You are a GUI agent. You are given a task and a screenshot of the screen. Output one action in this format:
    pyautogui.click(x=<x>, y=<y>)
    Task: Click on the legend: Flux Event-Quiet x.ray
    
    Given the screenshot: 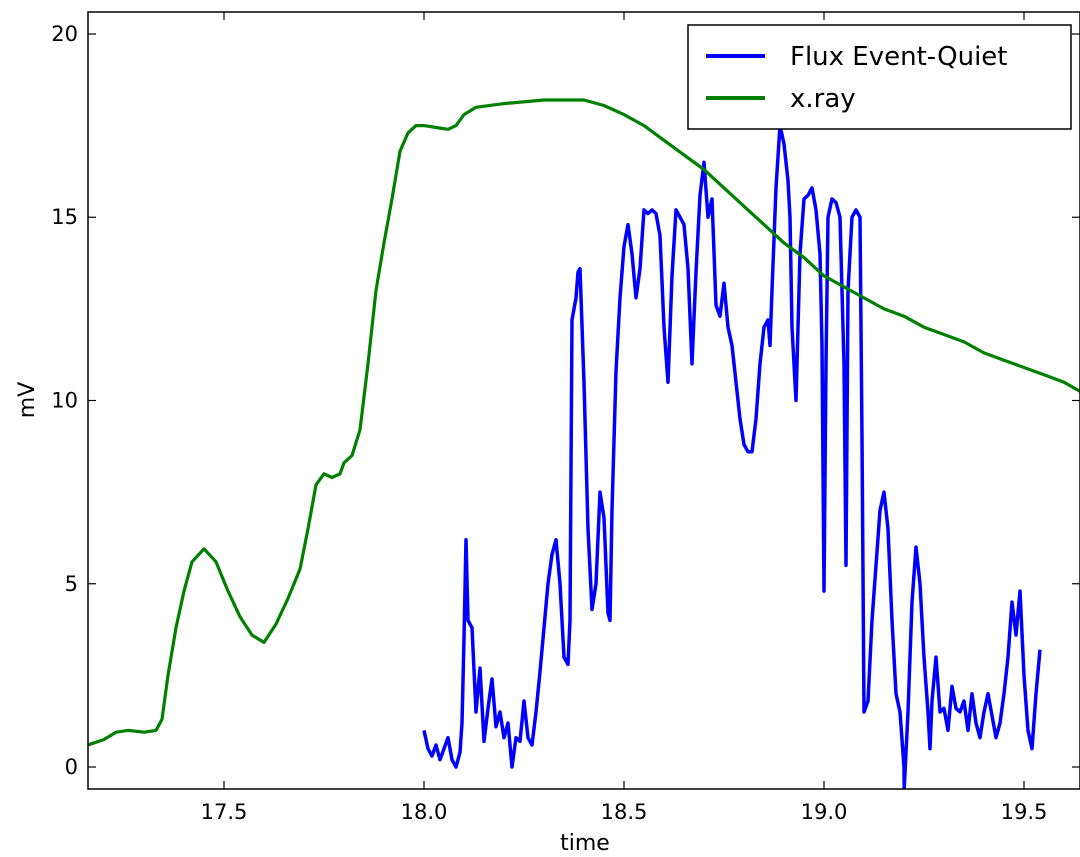 What is the action you would take?
    pyautogui.click(x=879, y=77)
    